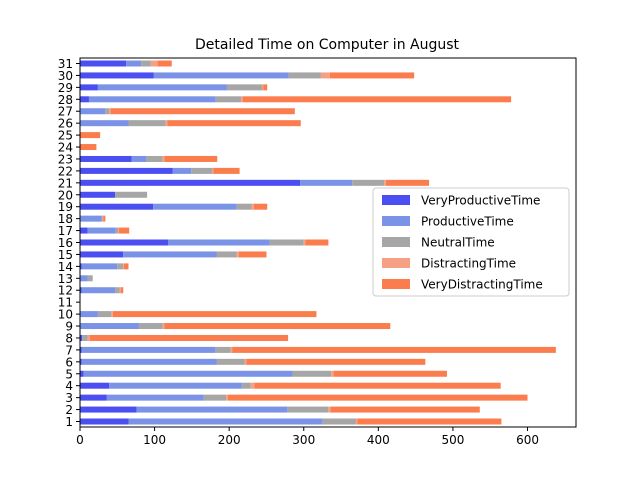  Describe the element at coordinates (82, 373) in the screenshot. I see `bar-segment-day-5-VeryProductiveTime` at that location.